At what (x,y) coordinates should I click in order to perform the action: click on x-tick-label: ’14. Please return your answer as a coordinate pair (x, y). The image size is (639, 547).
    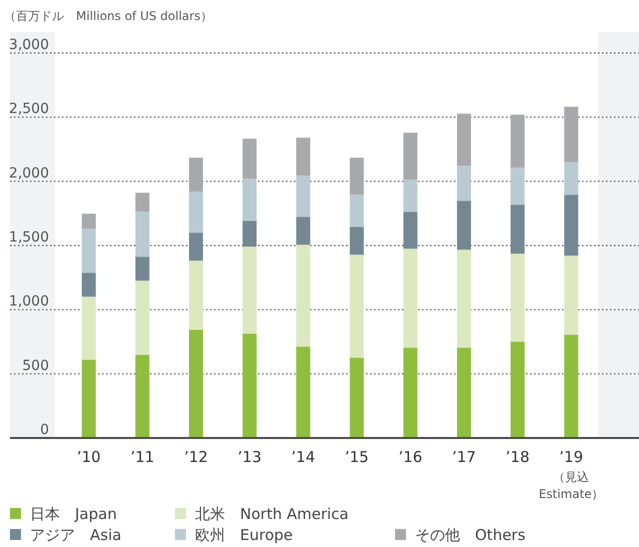
    Looking at the image, I should click on (303, 457).